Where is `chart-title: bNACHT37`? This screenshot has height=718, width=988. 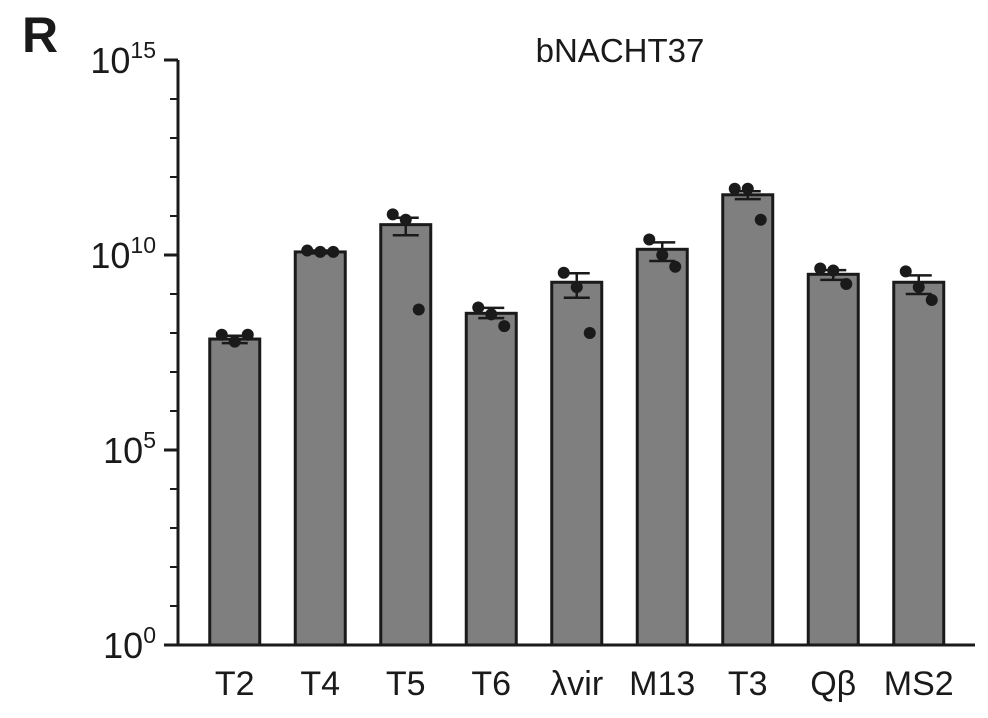
chart-title: bNACHT37 is located at coordinates (620, 50).